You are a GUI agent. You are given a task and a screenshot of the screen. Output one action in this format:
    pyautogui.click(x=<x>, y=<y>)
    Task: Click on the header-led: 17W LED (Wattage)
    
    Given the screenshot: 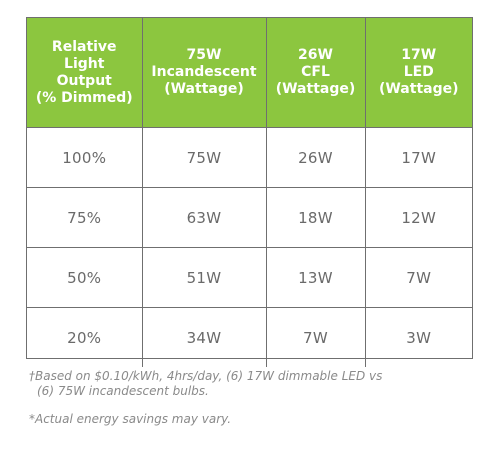 What is the action you would take?
    pyautogui.click(x=418, y=73)
    